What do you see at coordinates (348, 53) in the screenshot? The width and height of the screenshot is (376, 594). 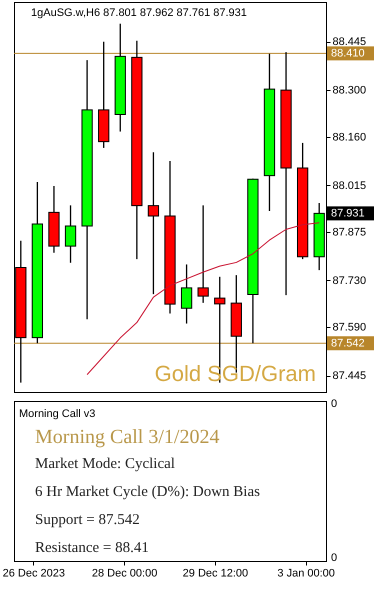 I see `ref-line-label: 88.410` at bounding box center [348, 53].